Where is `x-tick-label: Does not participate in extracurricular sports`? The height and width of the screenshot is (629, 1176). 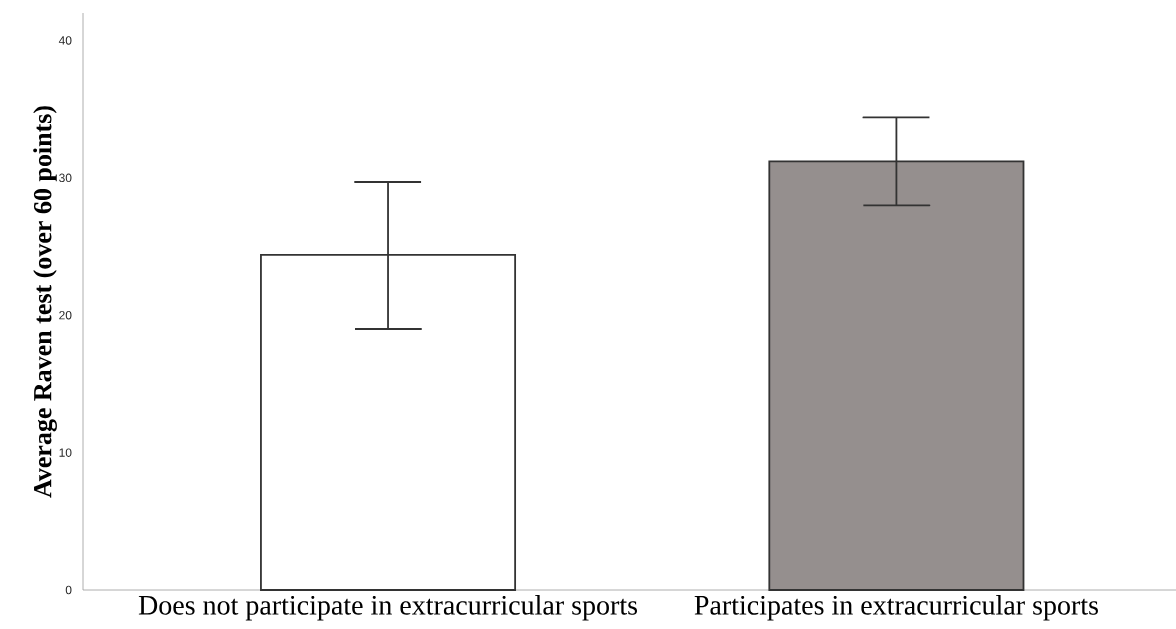
x-tick-label: Does not participate in extracurricular sports is located at coordinates (388, 608).